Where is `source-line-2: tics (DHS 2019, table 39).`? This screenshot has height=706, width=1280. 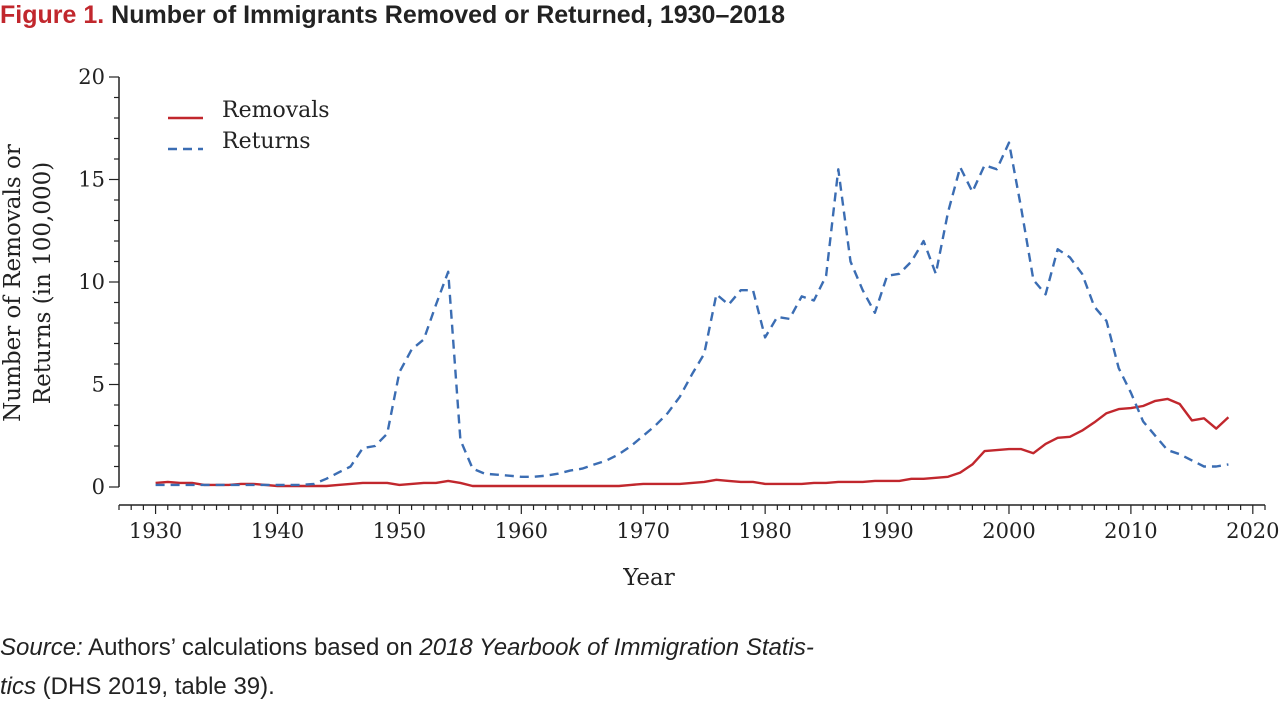 source-line-2: tics (DHS 2019, table 39). is located at coordinates (500, 686).